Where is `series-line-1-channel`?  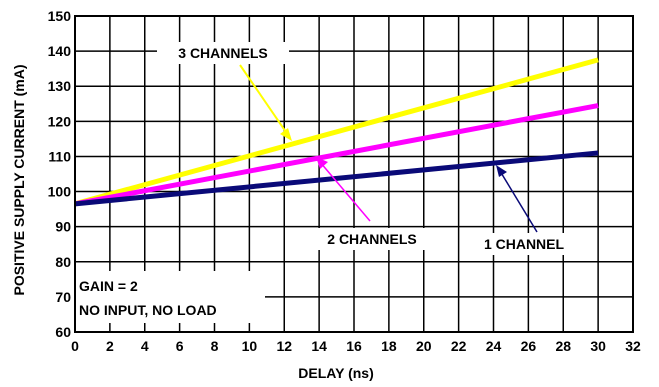
series-line-1-channel is located at coordinates (336, 178).